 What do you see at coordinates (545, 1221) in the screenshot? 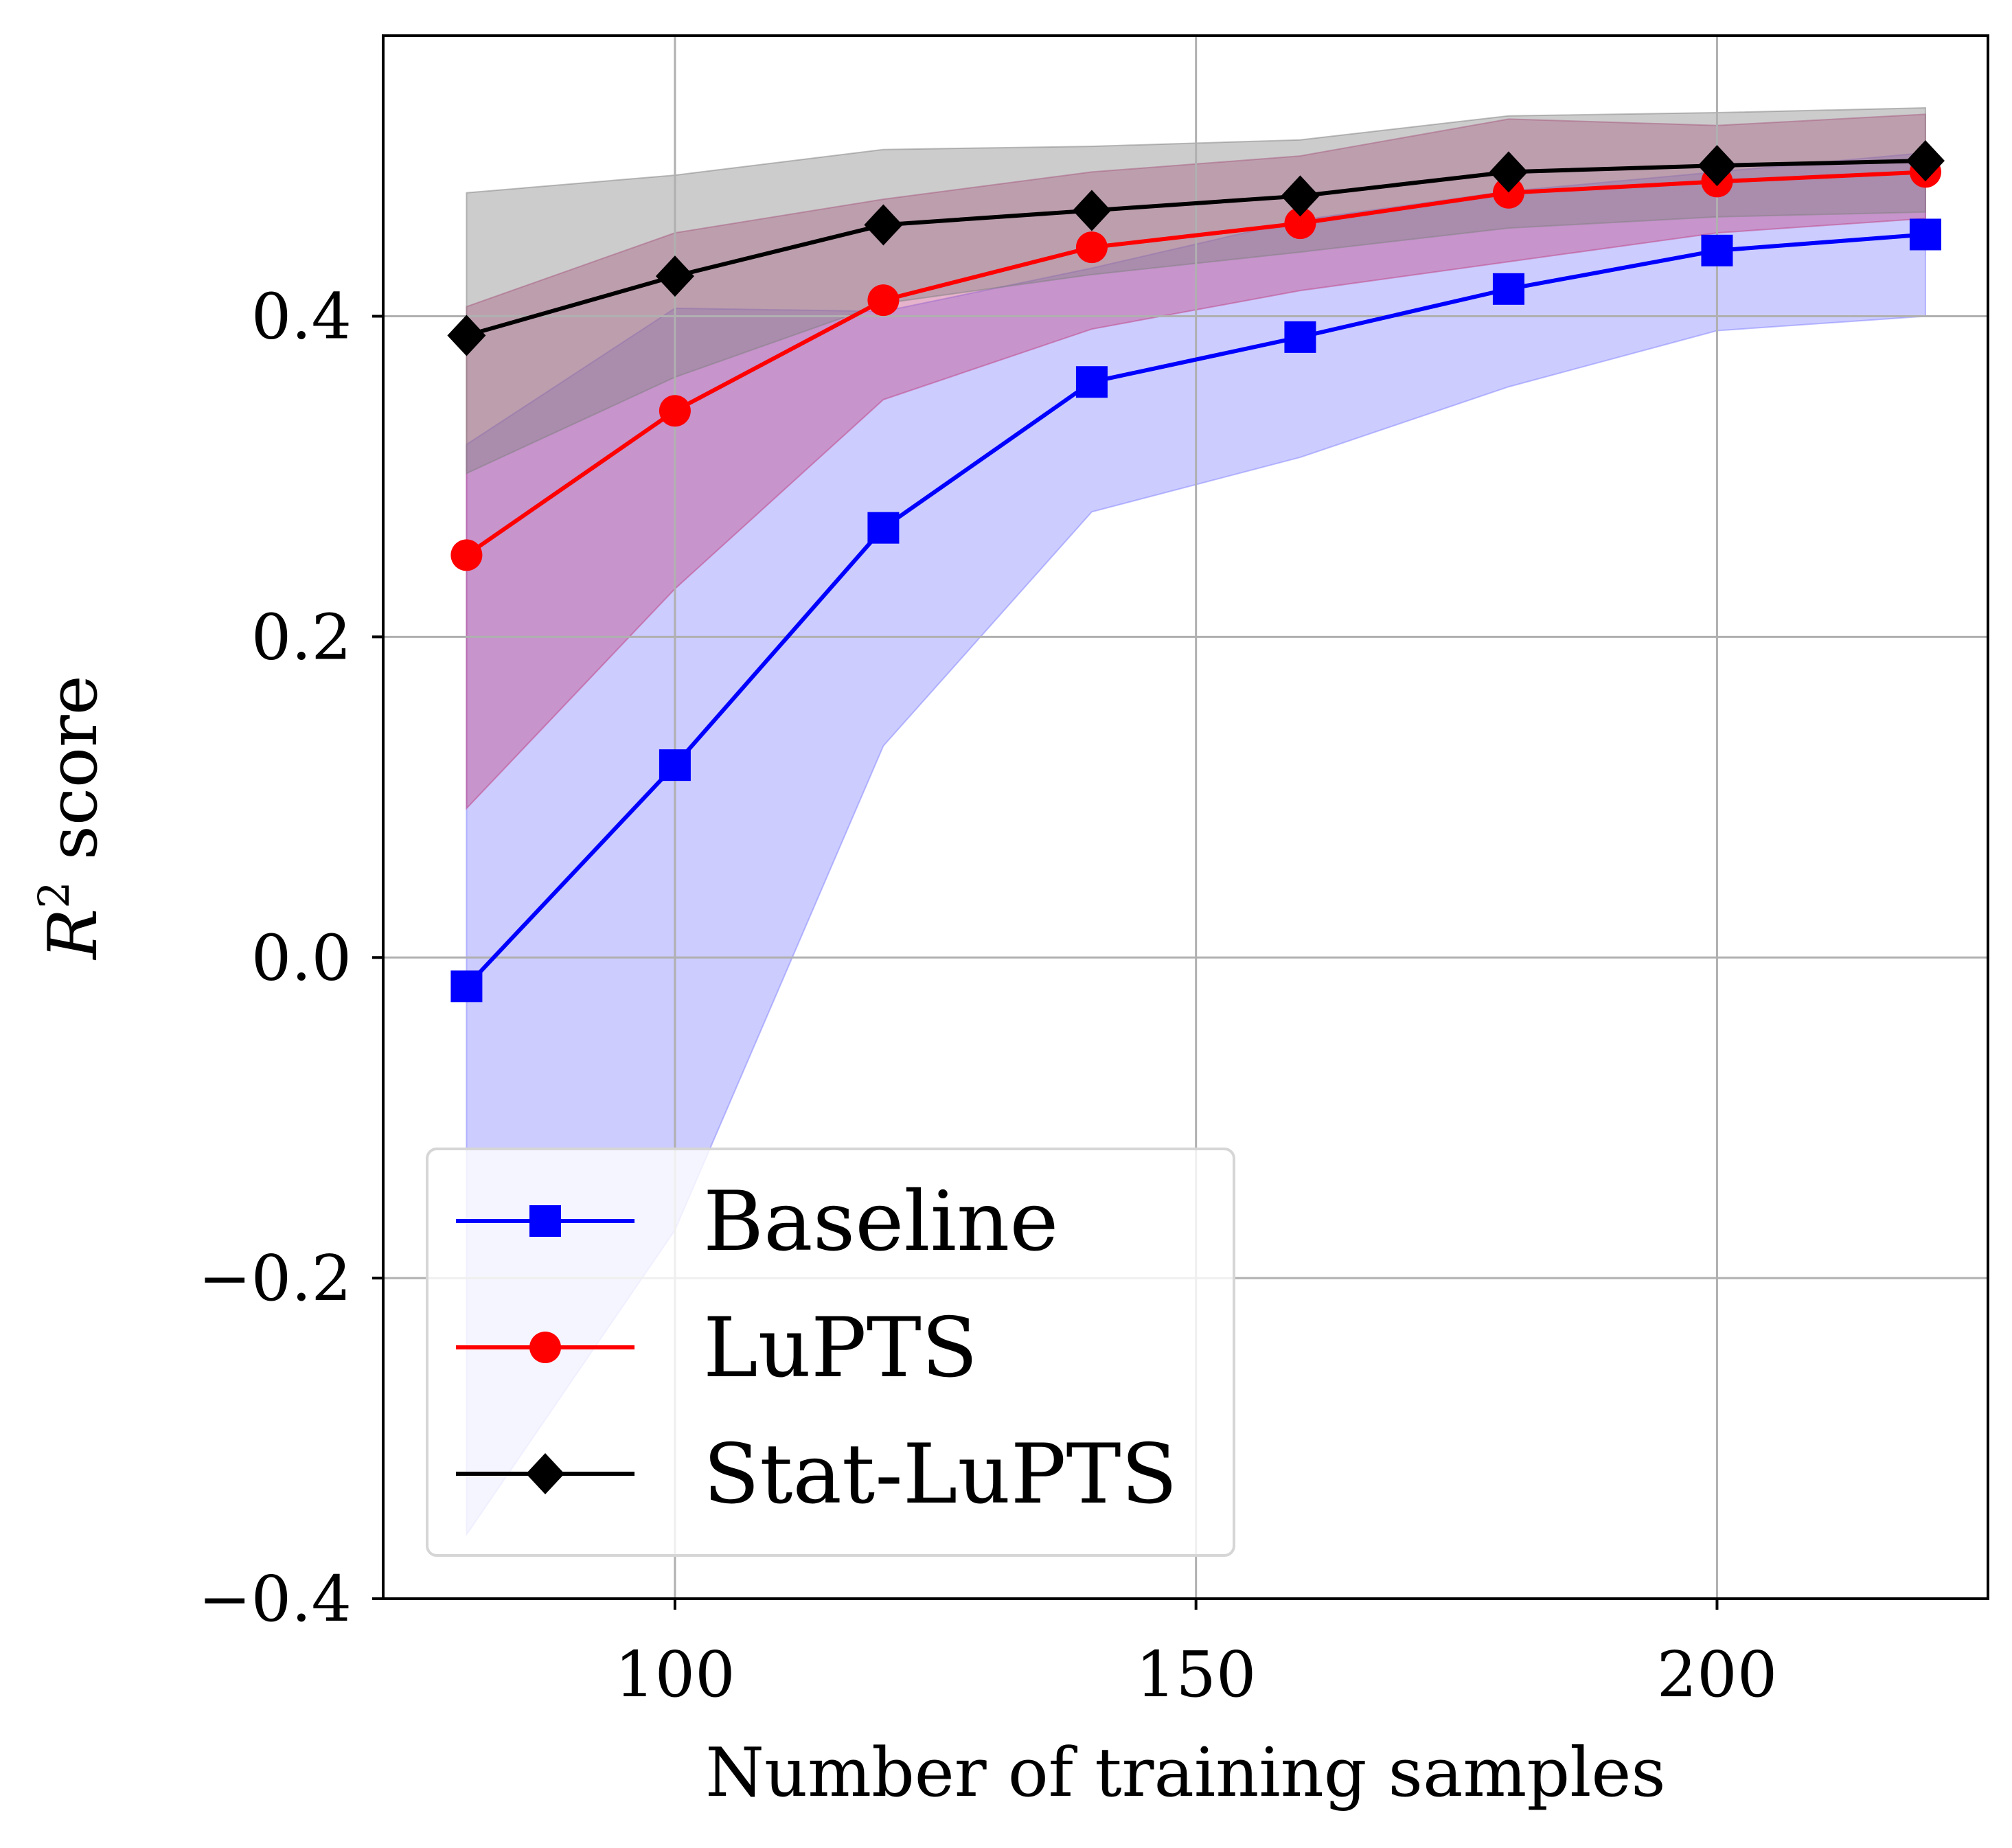
I see `baseline-legend-marker` at bounding box center [545, 1221].